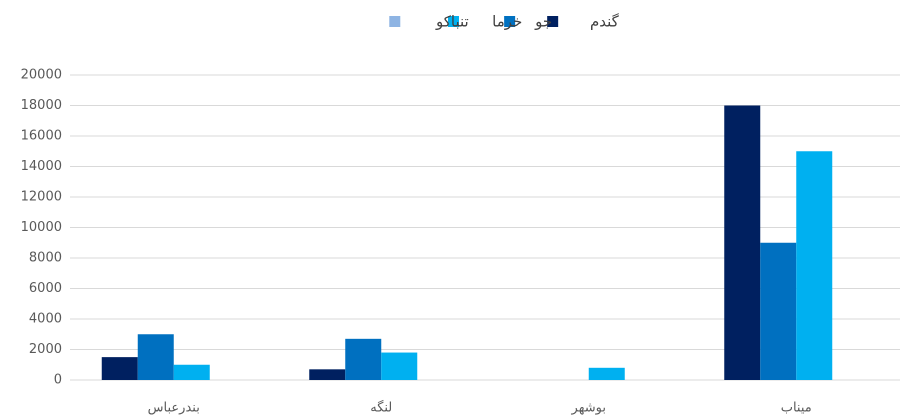 The image size is (919, 419). What do you see at coordinates (605, 22) in the screenshot?
I see `legend-label: گندم` at bounding box center [605, 22].